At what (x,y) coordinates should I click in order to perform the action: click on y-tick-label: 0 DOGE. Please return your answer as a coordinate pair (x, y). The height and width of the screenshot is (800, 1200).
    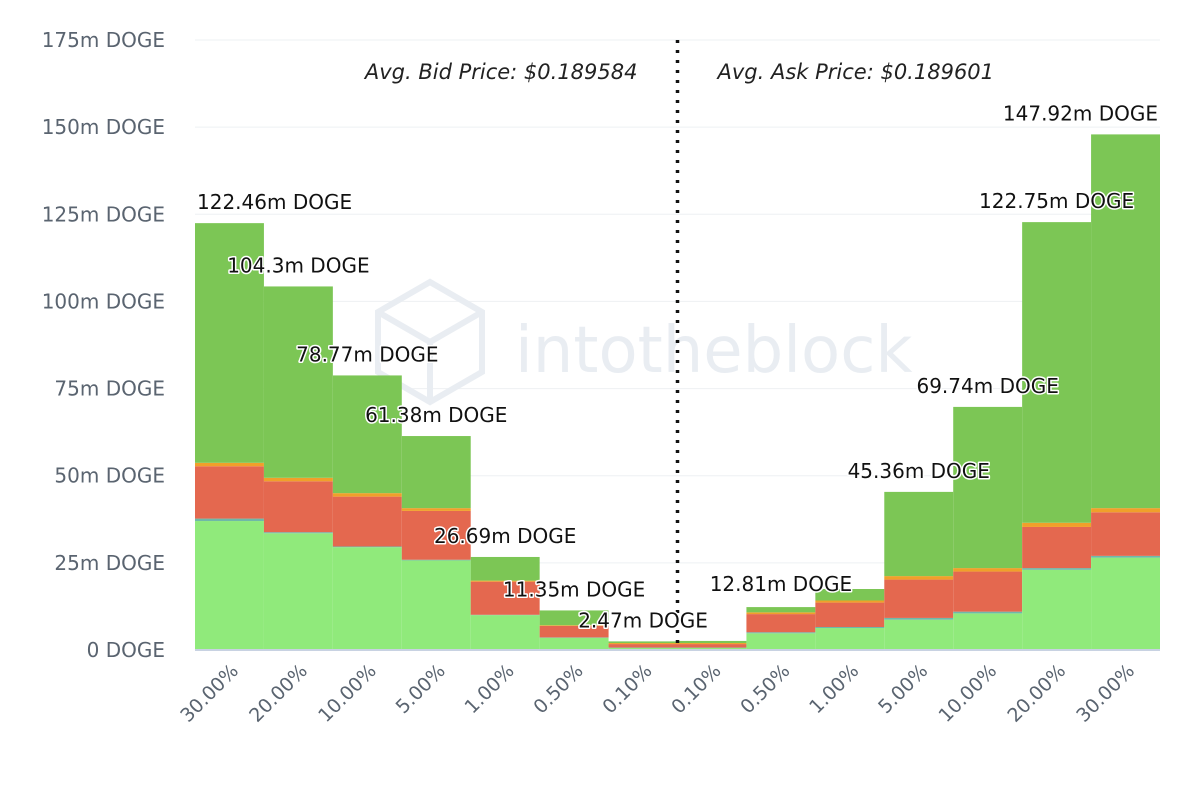
    Looking at the image, I should click on (126, 650).